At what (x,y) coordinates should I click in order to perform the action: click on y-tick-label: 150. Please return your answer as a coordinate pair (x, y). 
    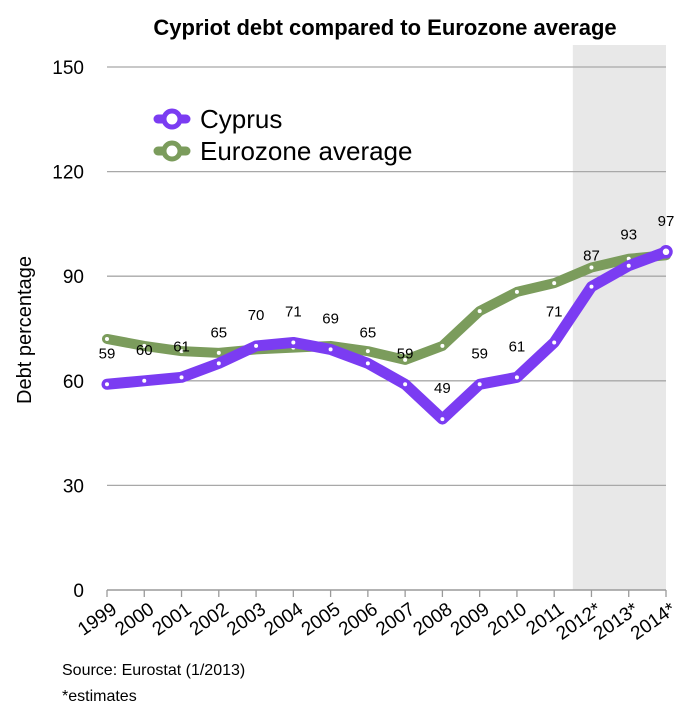
    Looking at the image, I should click on (68, 68).